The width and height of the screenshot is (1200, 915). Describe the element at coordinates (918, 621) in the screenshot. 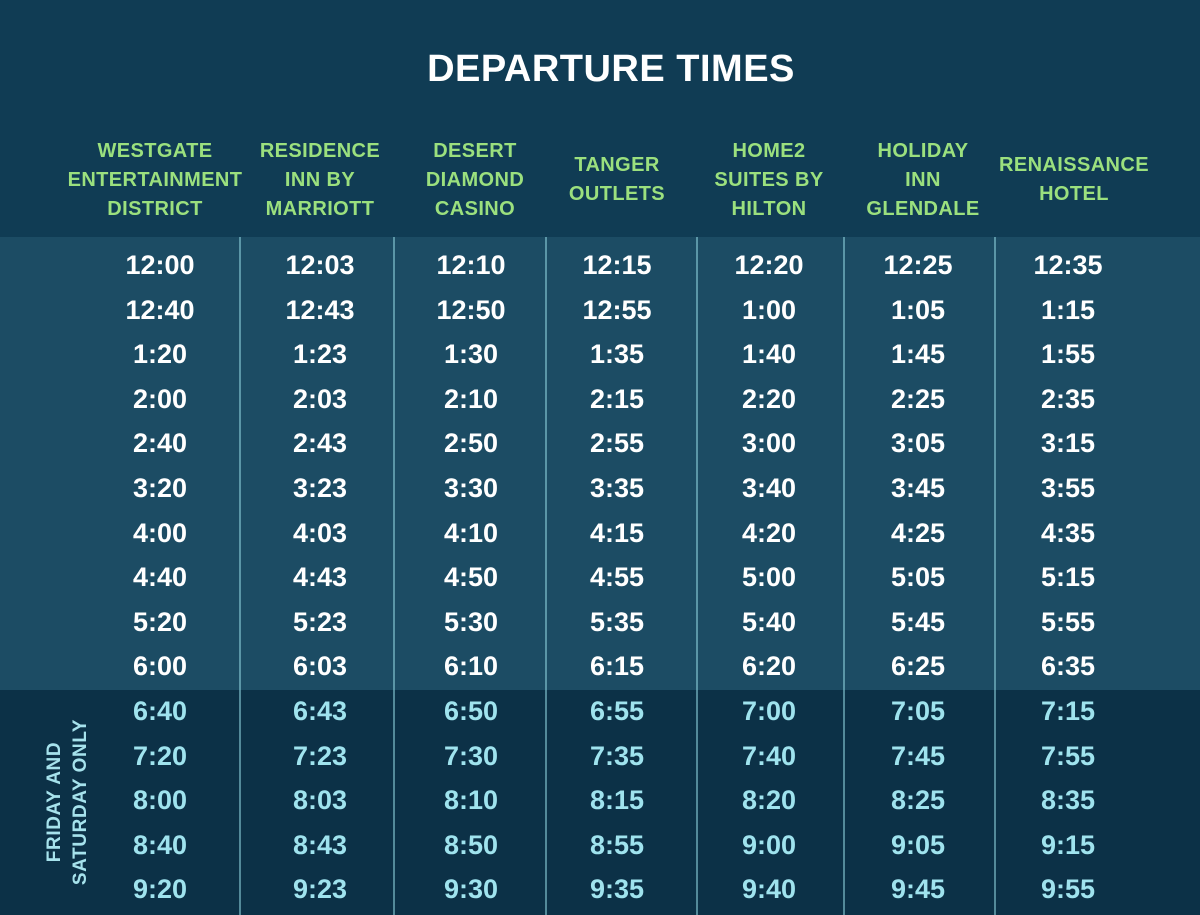

I see `time-cell-holiday-inn: 5:45` at that location.